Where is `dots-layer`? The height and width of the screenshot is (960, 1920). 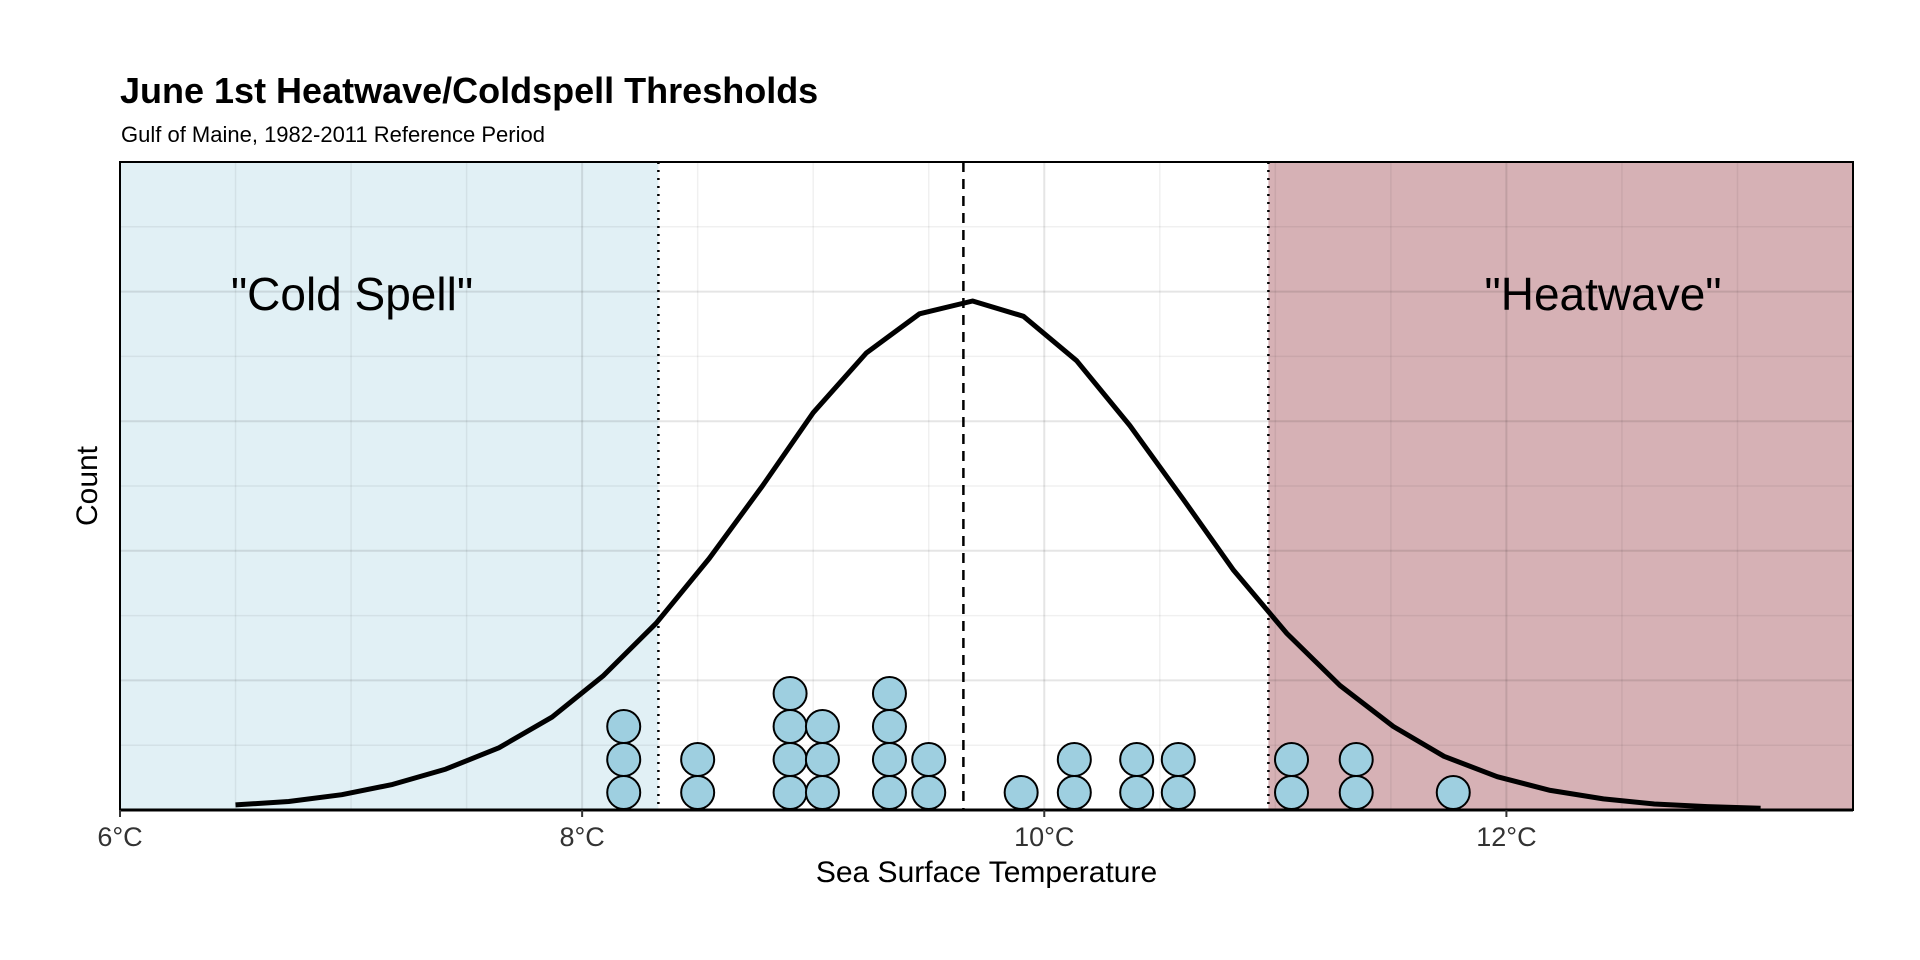 dots-layer is located at coordinates (1038, 743).